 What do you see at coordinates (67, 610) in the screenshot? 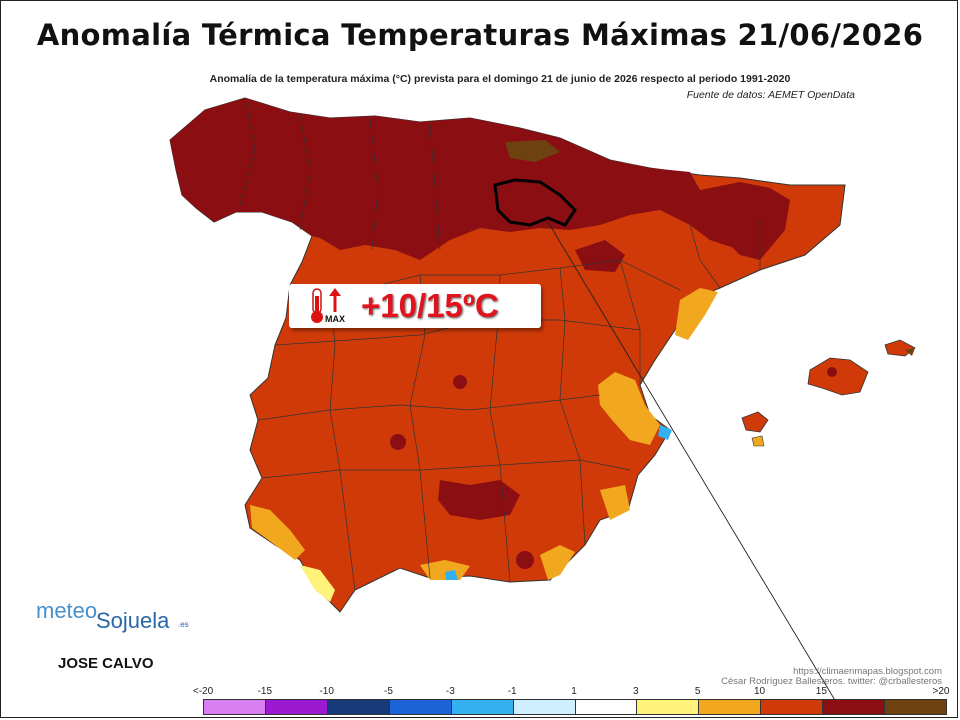
I see `logo-meteo-text: meteo` at bounding box center [67, 610].